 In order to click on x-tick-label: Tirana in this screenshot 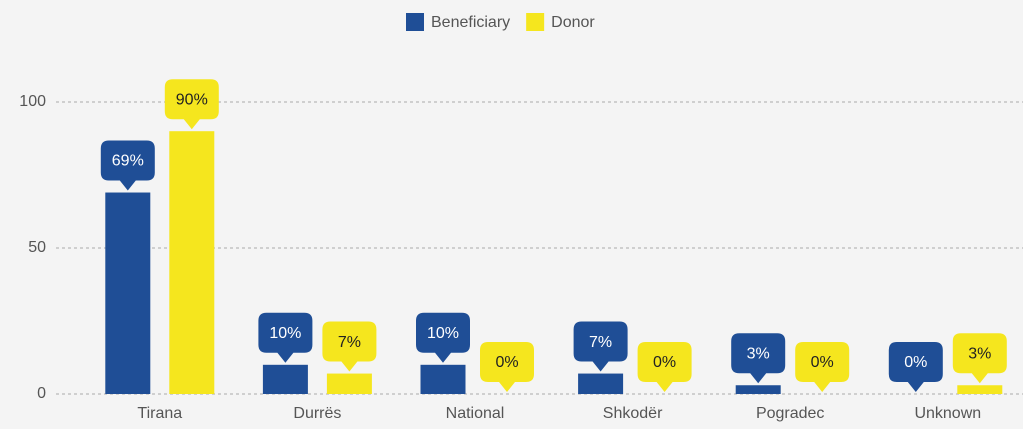, I will do `click(159, 413)`.